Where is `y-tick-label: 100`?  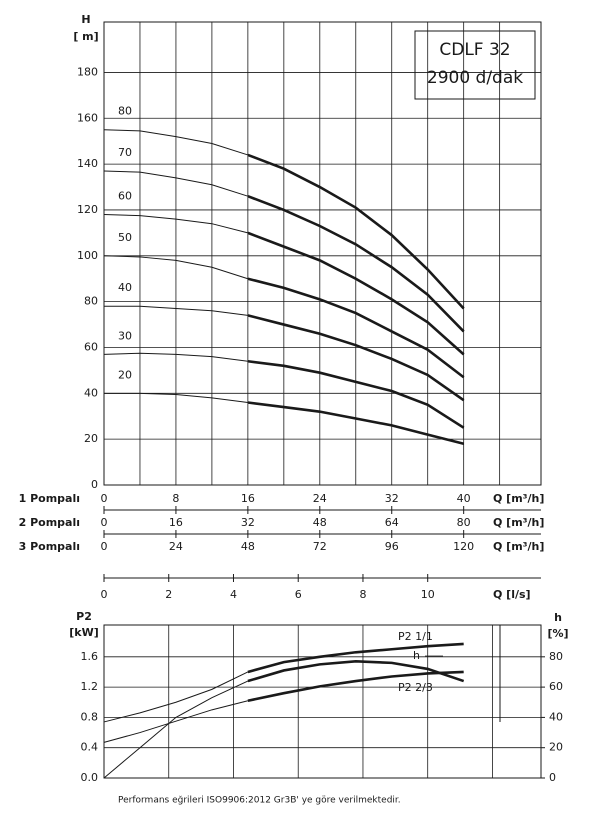 y-tick-label: 100 is located at coordinates (87, 255).